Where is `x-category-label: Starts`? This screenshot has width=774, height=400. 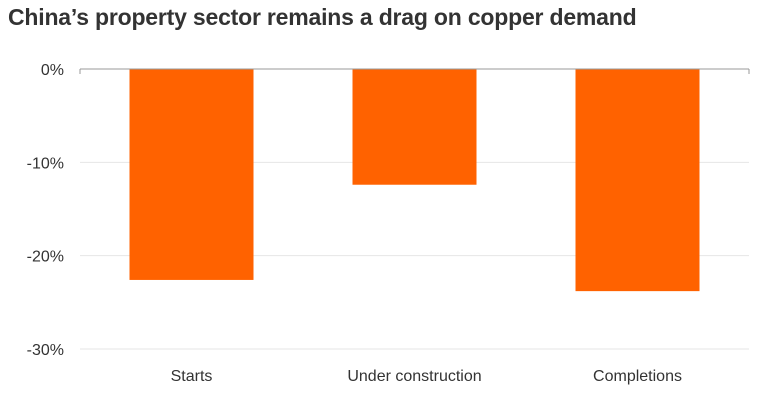
x-category-label: Starts is located at coordinates (192, 376).